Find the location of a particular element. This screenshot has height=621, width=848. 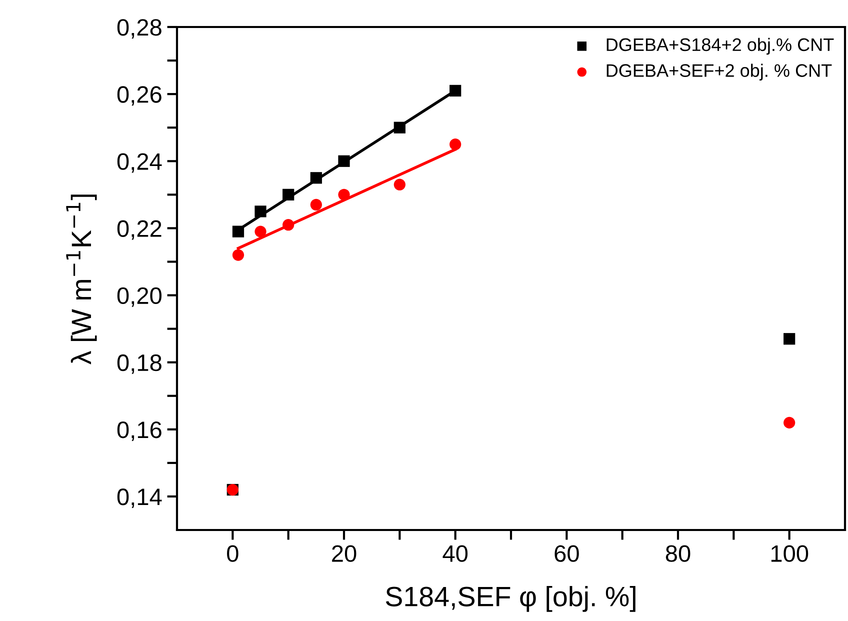

y-tick-label: 0,28 is located at coordinates (139, 29).